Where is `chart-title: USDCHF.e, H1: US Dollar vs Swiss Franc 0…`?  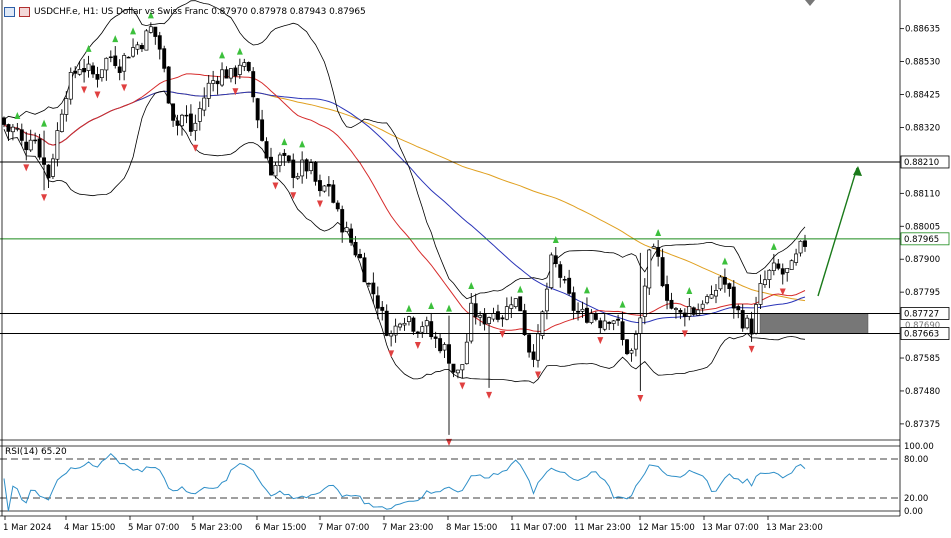
chart-title: USDCHF.e, H1: US Dollar vs Swiss Franc 0… is located at coordinates (200, 12).